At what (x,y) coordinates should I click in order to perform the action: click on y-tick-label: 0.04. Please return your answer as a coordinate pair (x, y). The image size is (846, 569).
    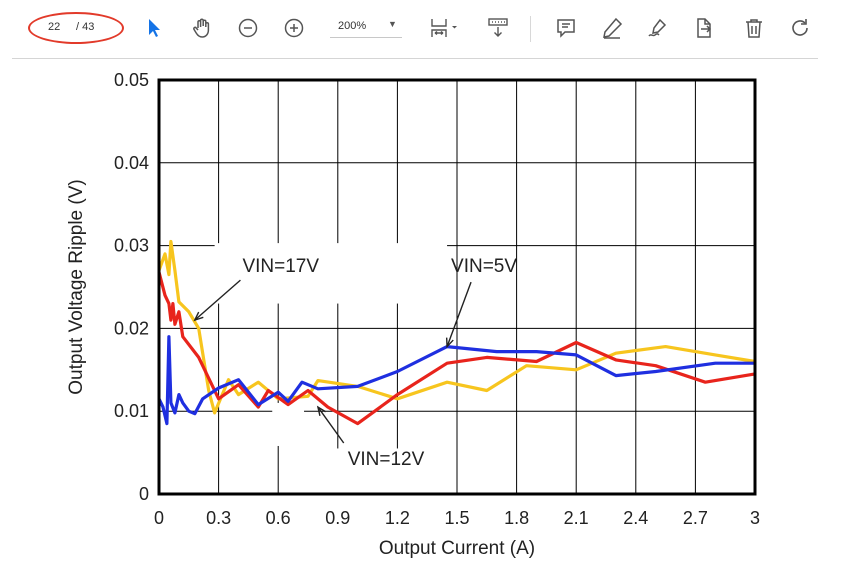
    Looking at the image, I should click on (131, 163).